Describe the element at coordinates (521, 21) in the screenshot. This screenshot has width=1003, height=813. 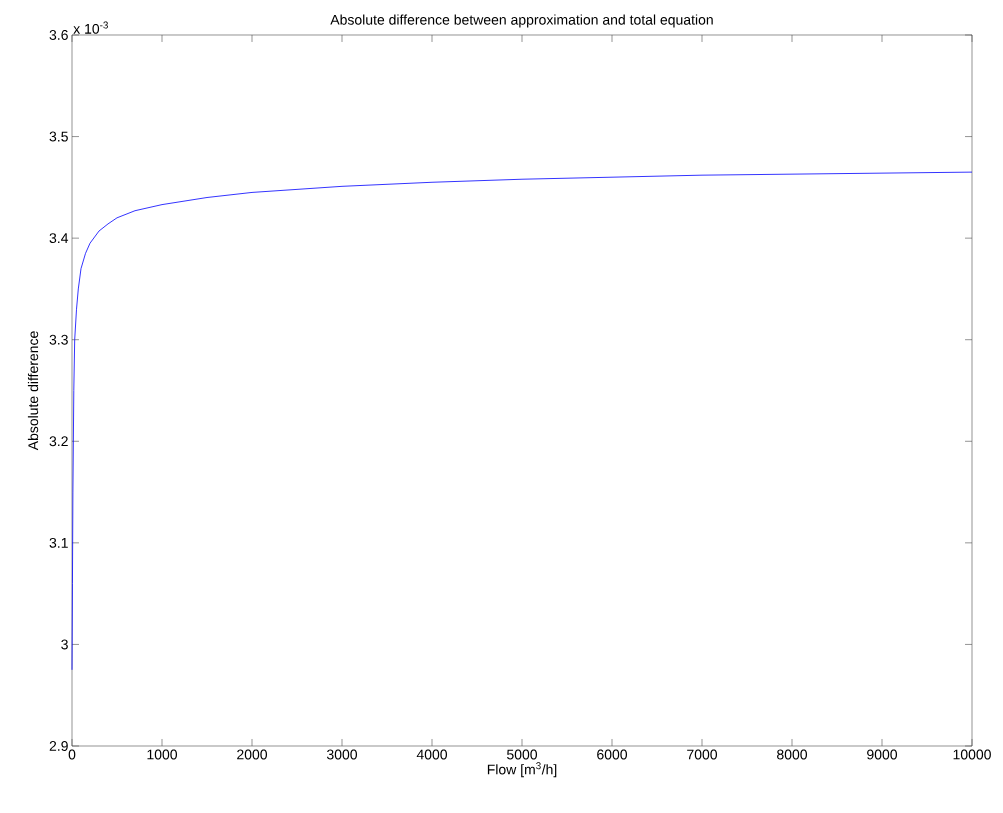
I see `chart-title: Absolute difference between approximation and total equation` at that location.